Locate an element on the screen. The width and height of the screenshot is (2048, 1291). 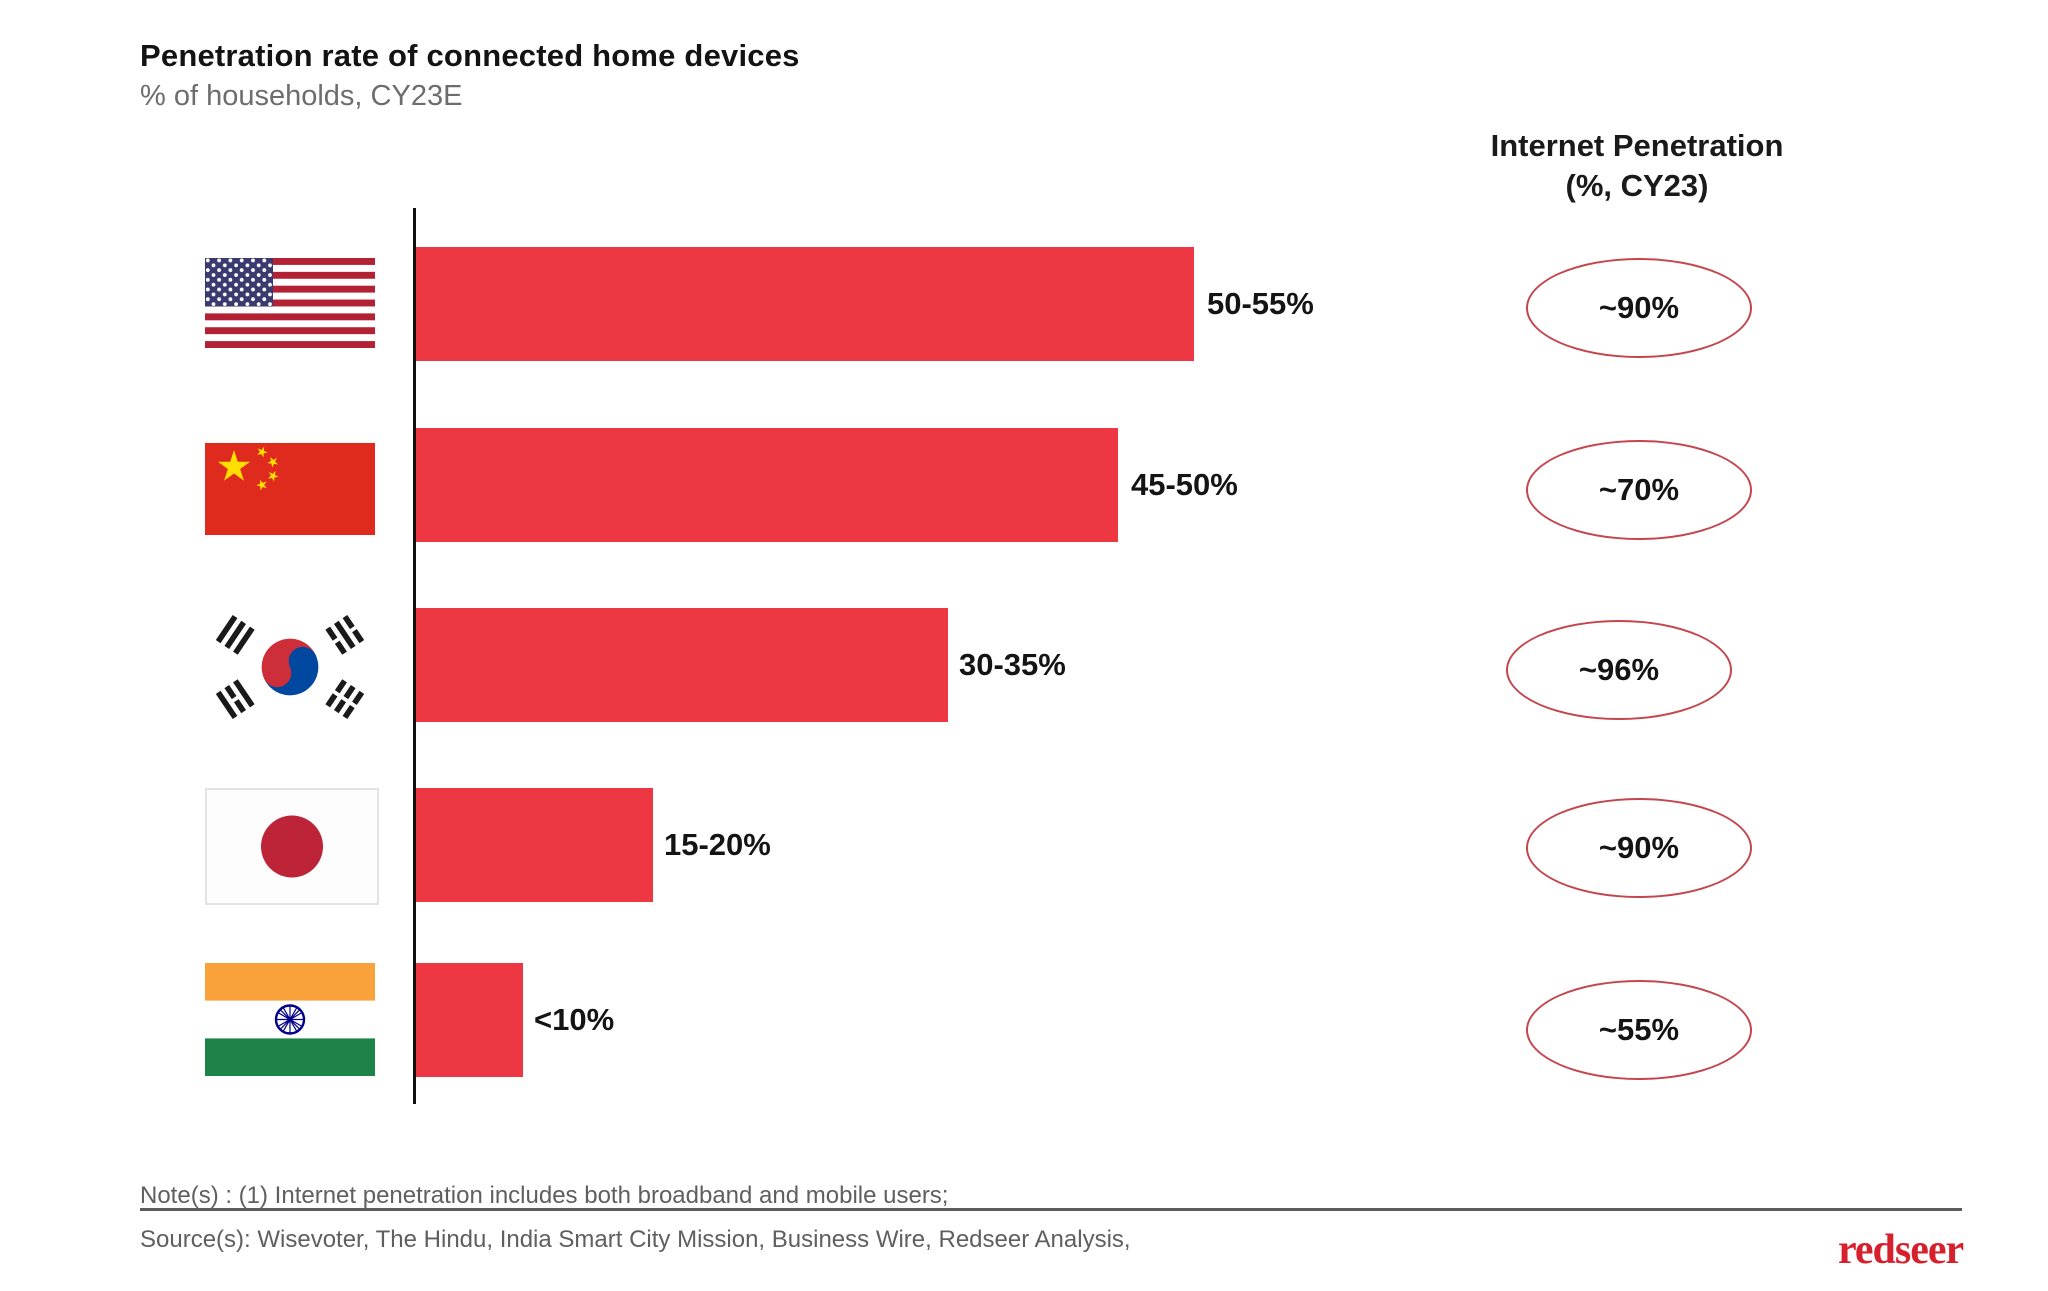
bar-china is located at coordinates (767, 485).